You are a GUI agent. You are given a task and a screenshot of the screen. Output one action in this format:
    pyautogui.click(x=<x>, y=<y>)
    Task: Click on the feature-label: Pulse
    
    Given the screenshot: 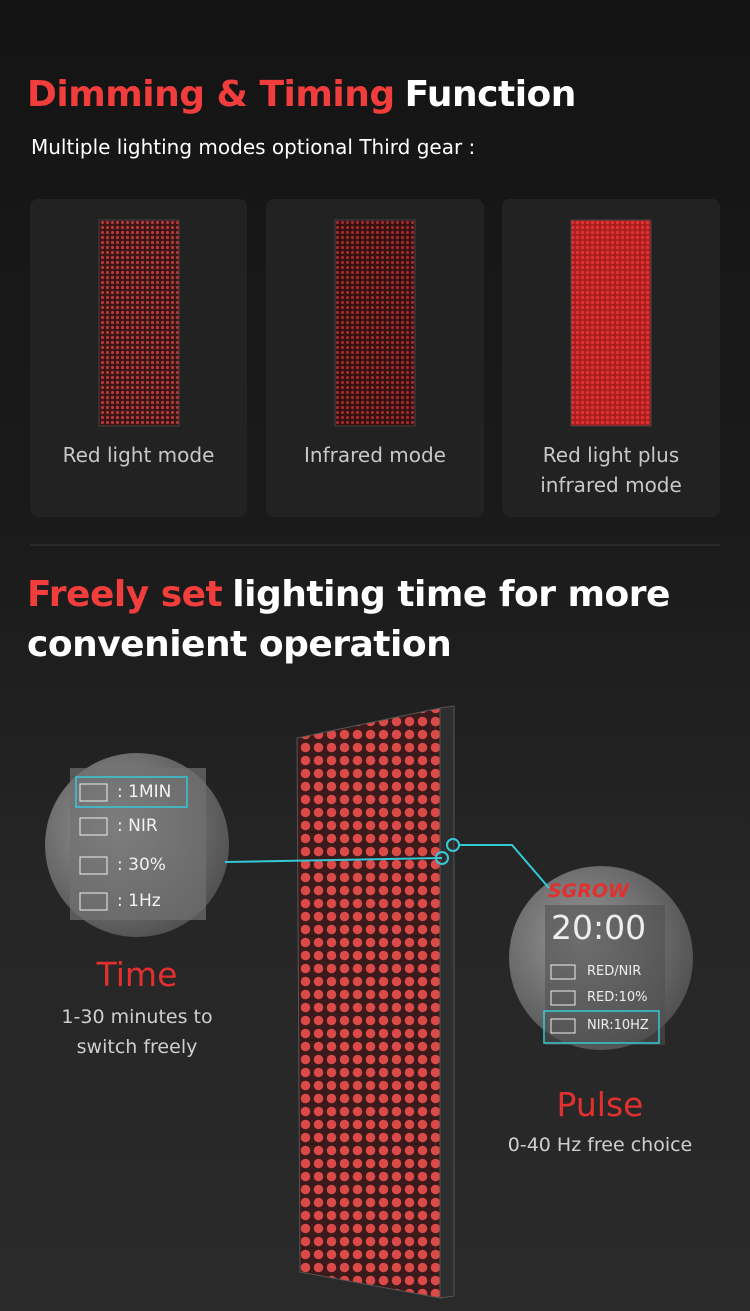 What is the action you would take?
    pyautogui.click(x=600, y=1104)
    